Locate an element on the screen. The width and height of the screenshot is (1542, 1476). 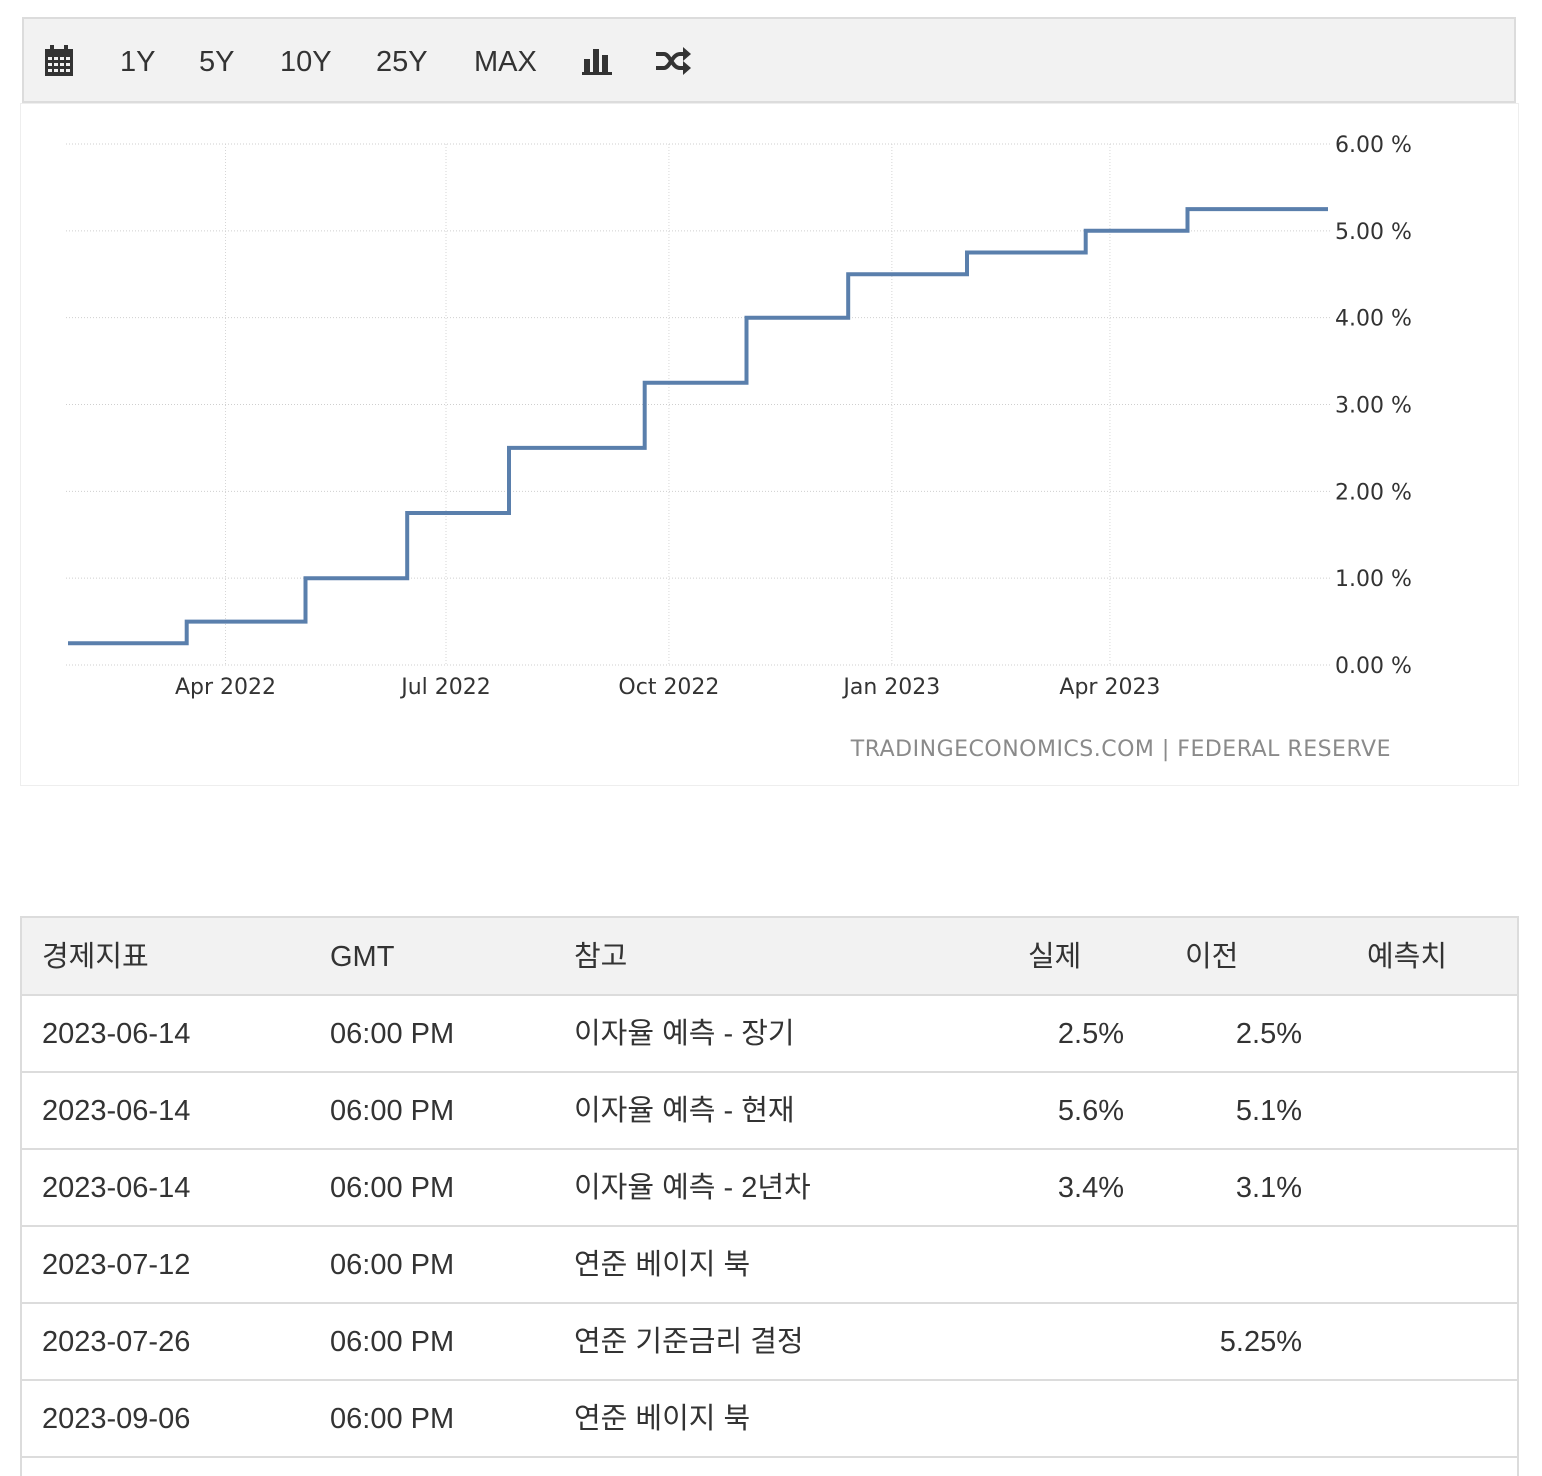
x-tick-label: Oct 2022 is located at coordinates (668, 687).